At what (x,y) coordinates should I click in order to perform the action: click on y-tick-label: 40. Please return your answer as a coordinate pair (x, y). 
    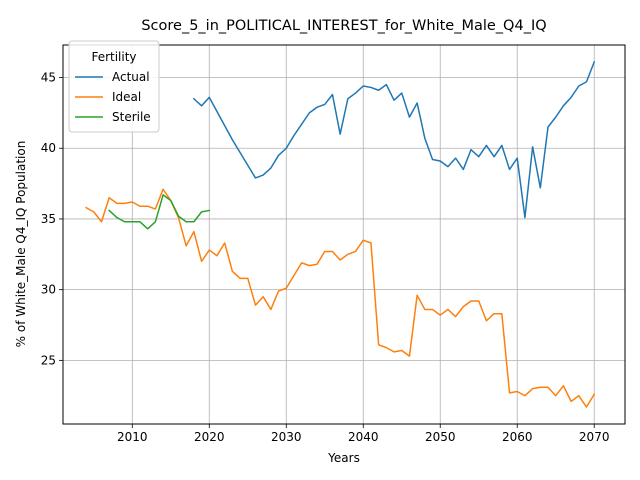
    Looking at the image, I should click on (48, 148).